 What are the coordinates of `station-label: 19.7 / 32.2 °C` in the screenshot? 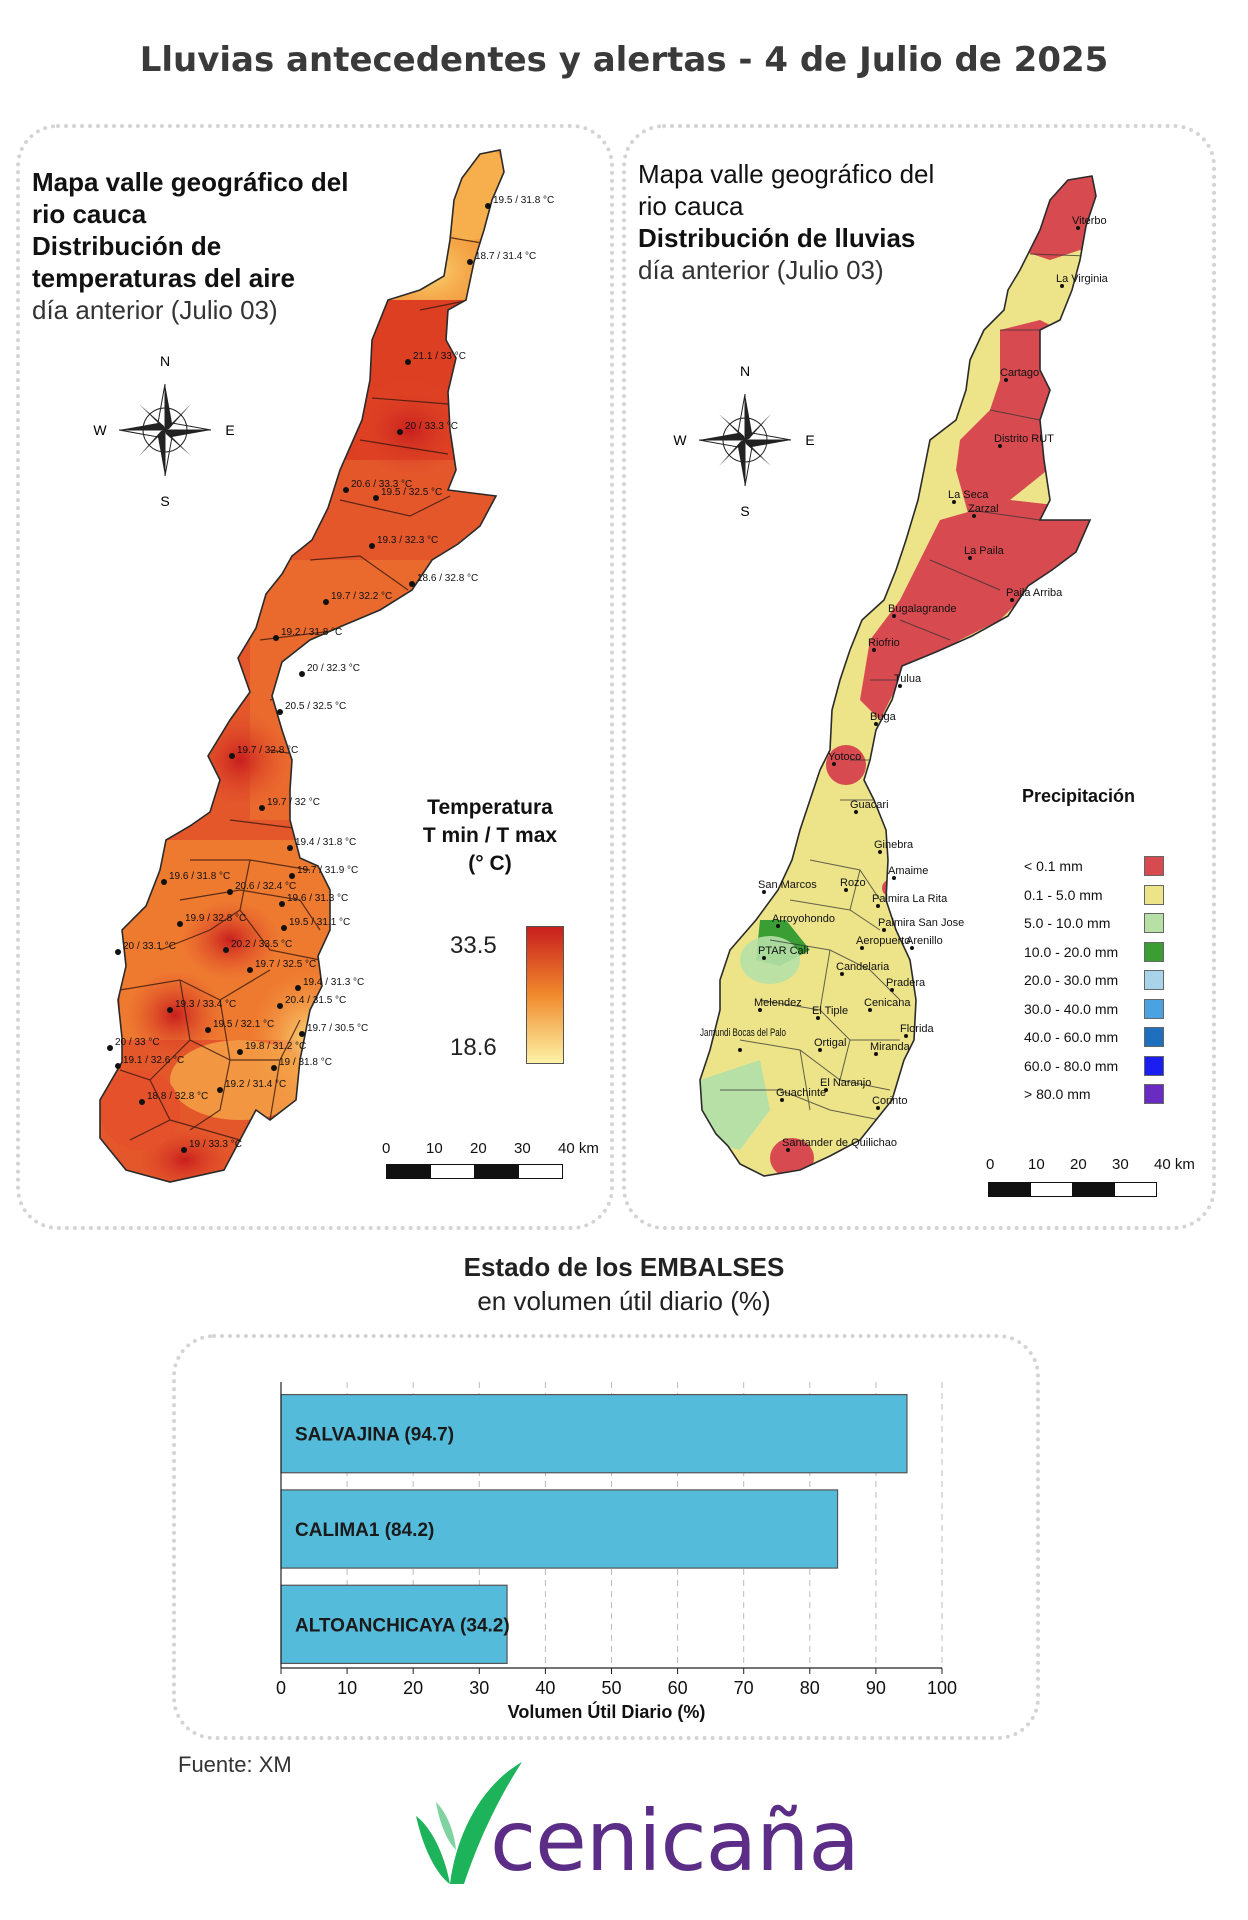 It's located at (361, 596).